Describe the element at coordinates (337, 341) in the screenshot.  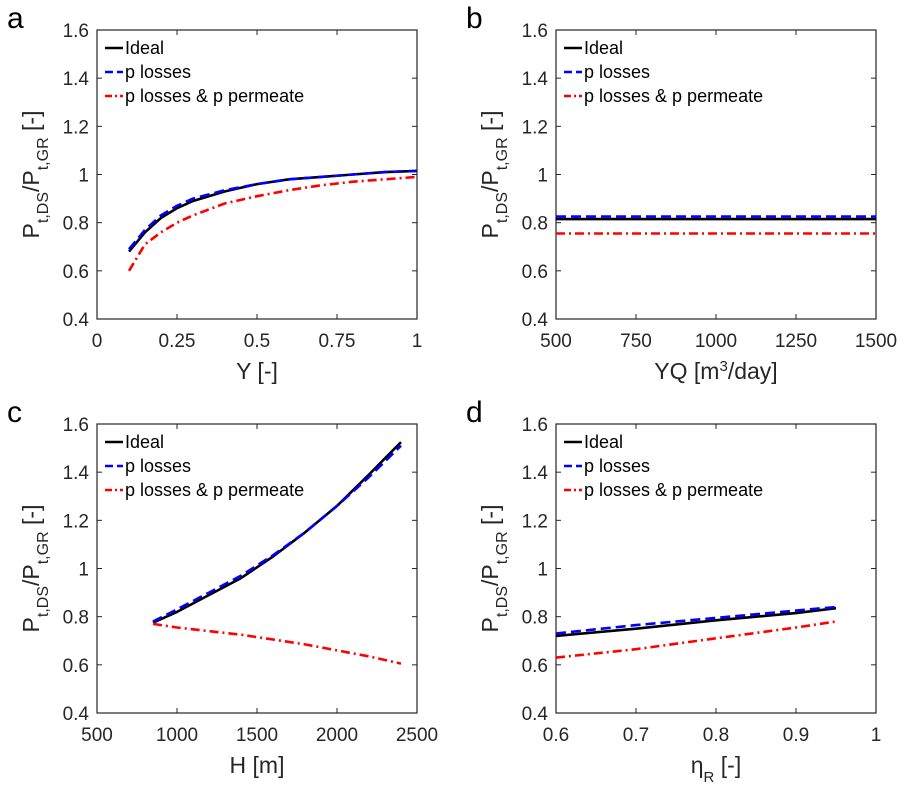
I see `x-tick-label: 0.75` at that location.